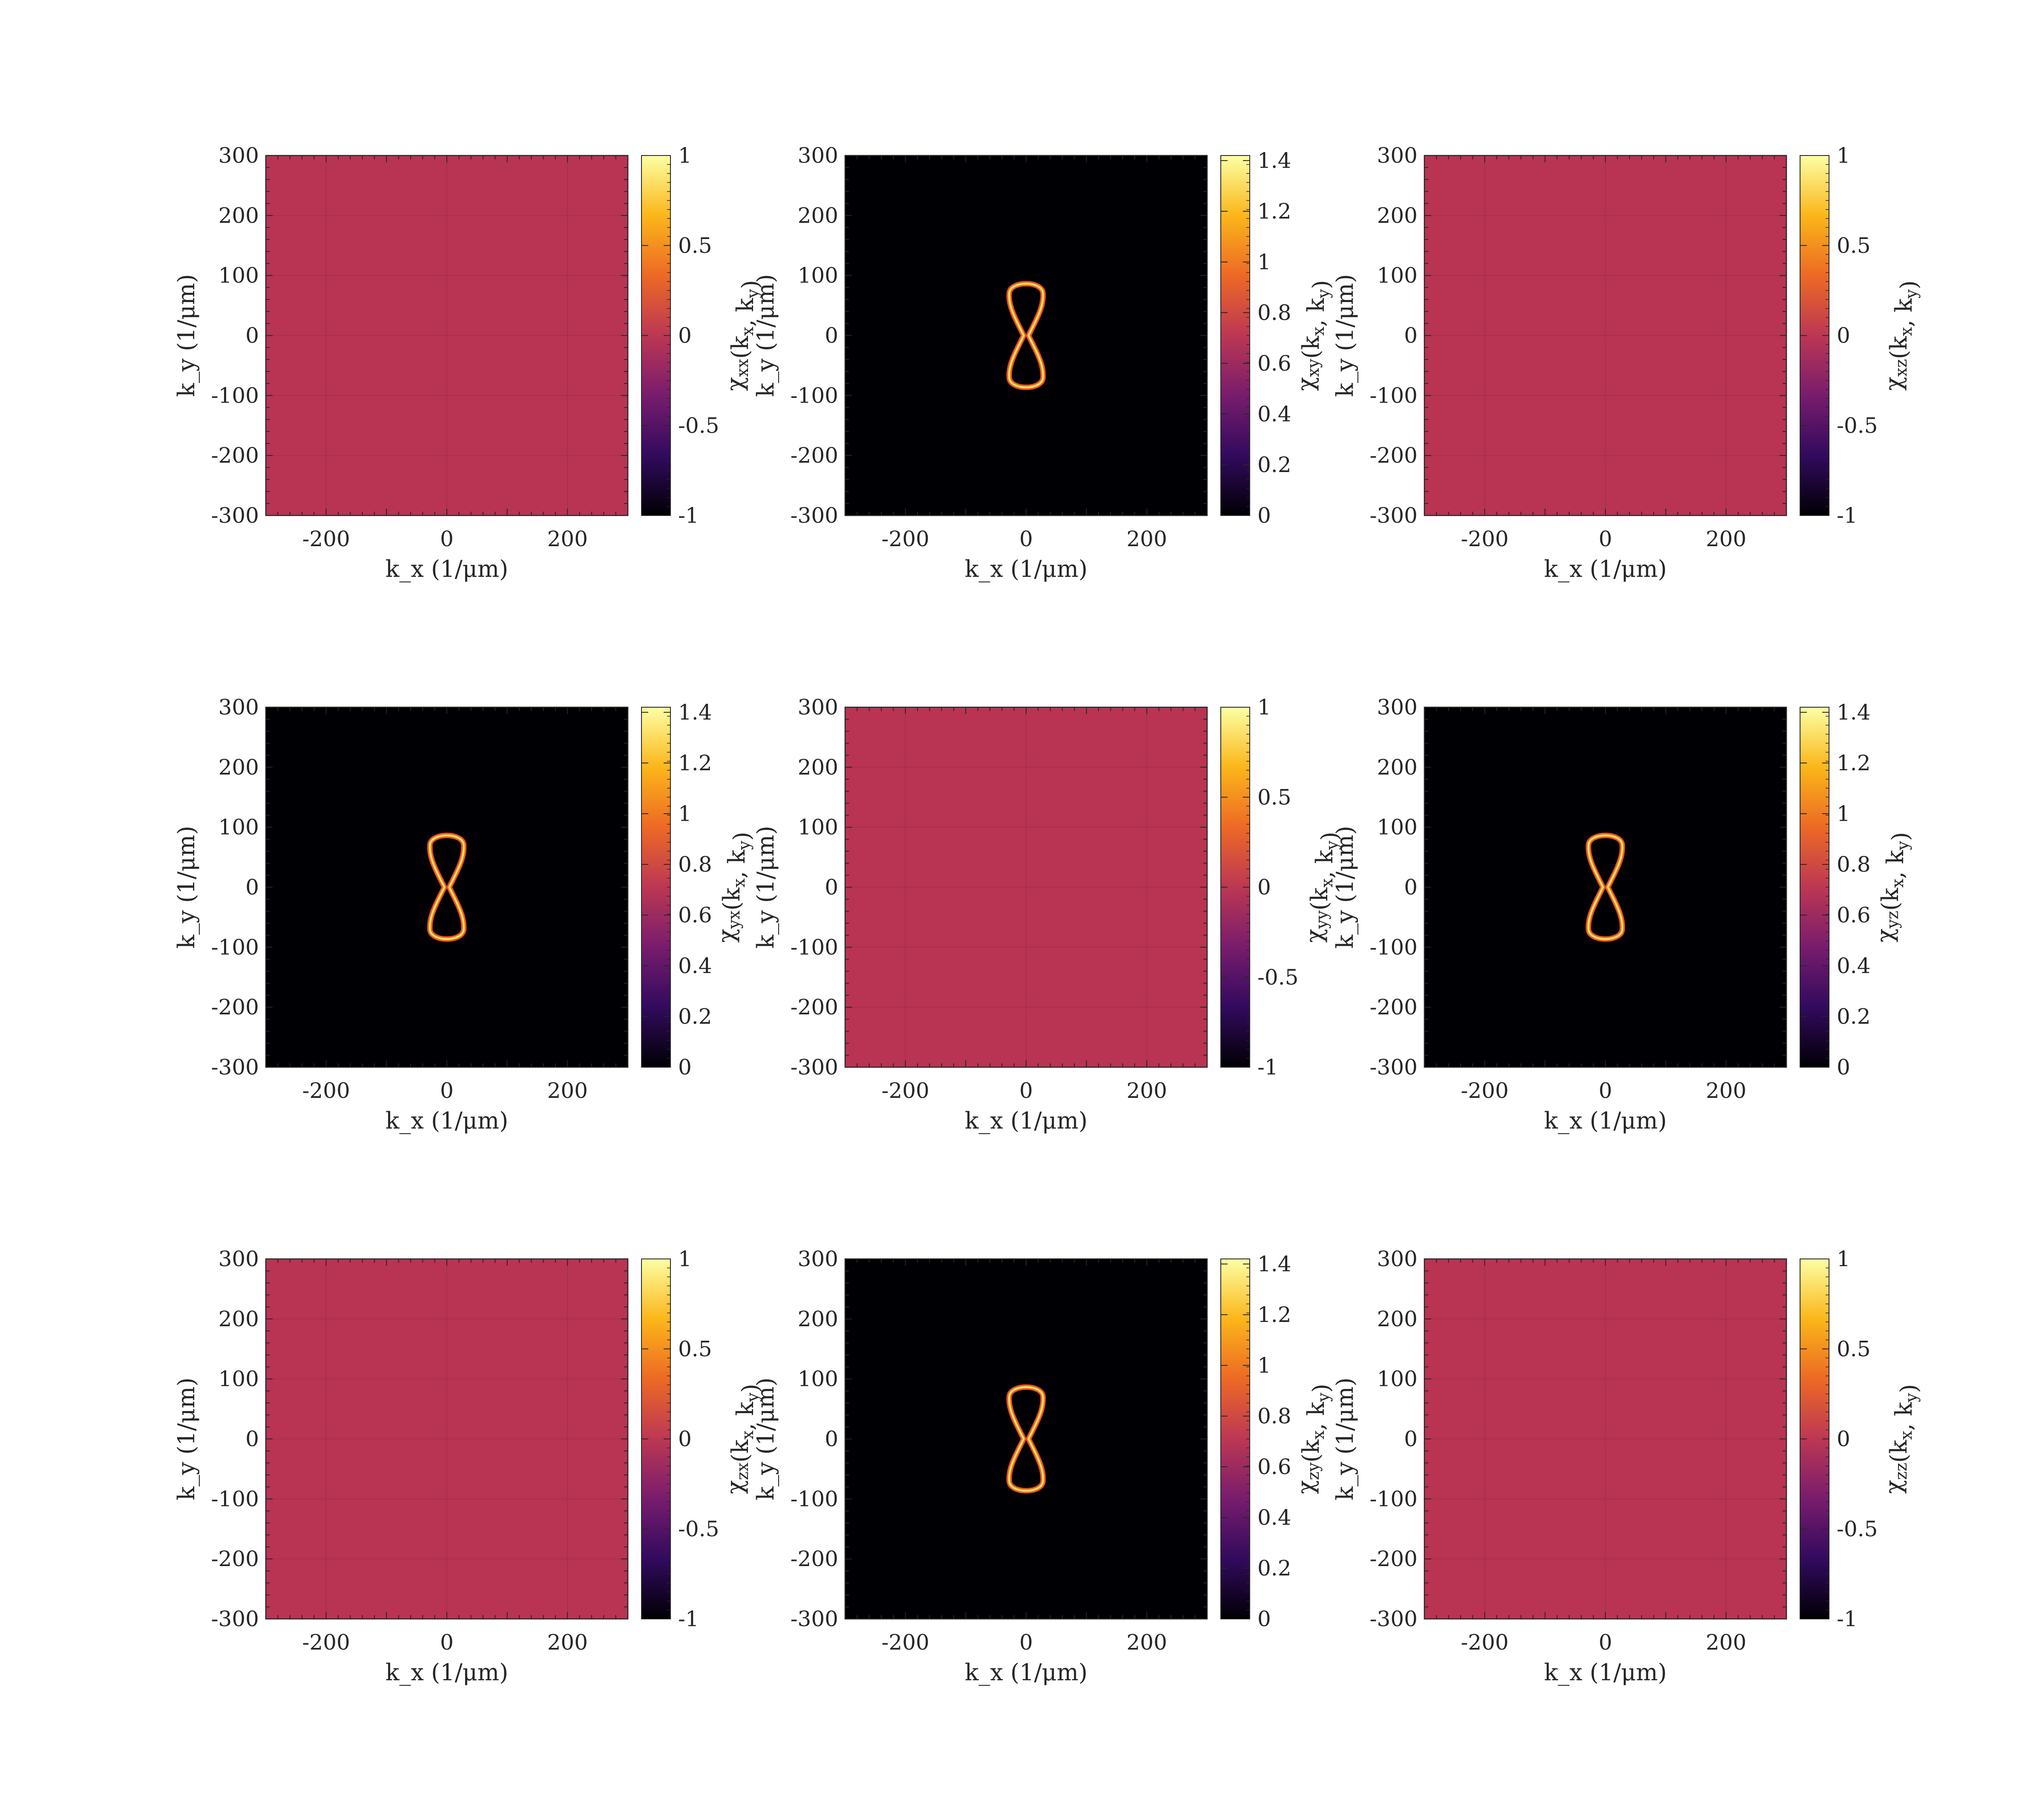  Describe the element at coordinates (1394, 515) in the screenshot. I see `y-tick-label: -300` at that location.